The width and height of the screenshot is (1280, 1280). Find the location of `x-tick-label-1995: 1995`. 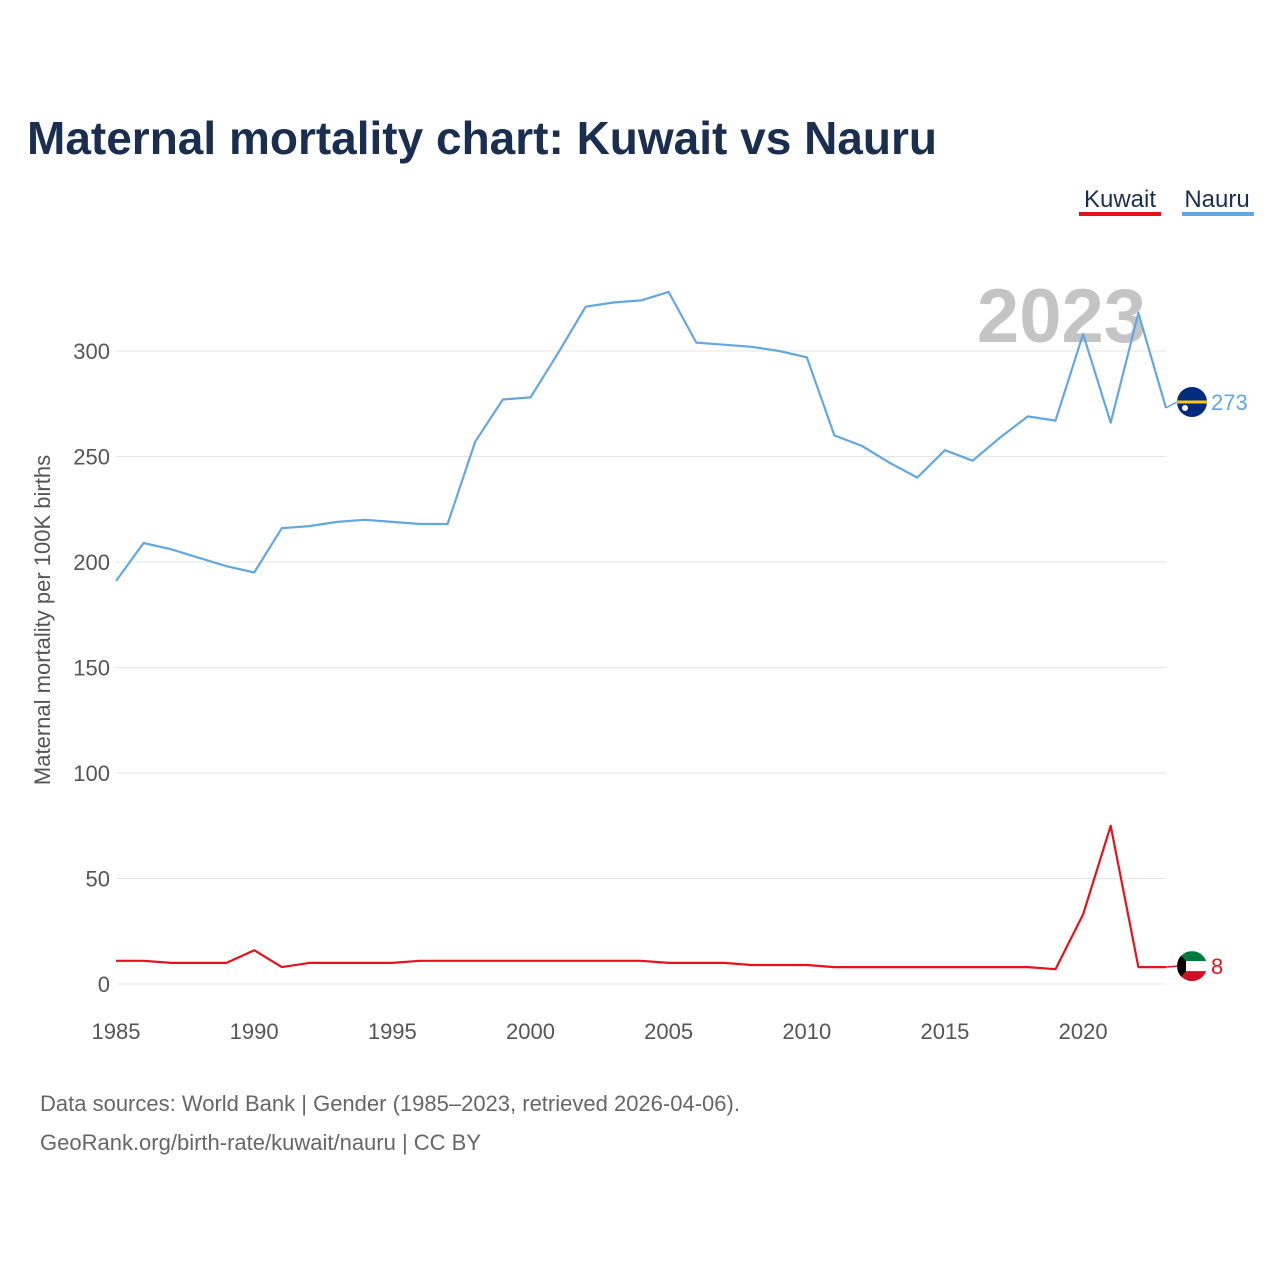

x-tick-label-1995: 1995 is located at coordinates (392, 1031).